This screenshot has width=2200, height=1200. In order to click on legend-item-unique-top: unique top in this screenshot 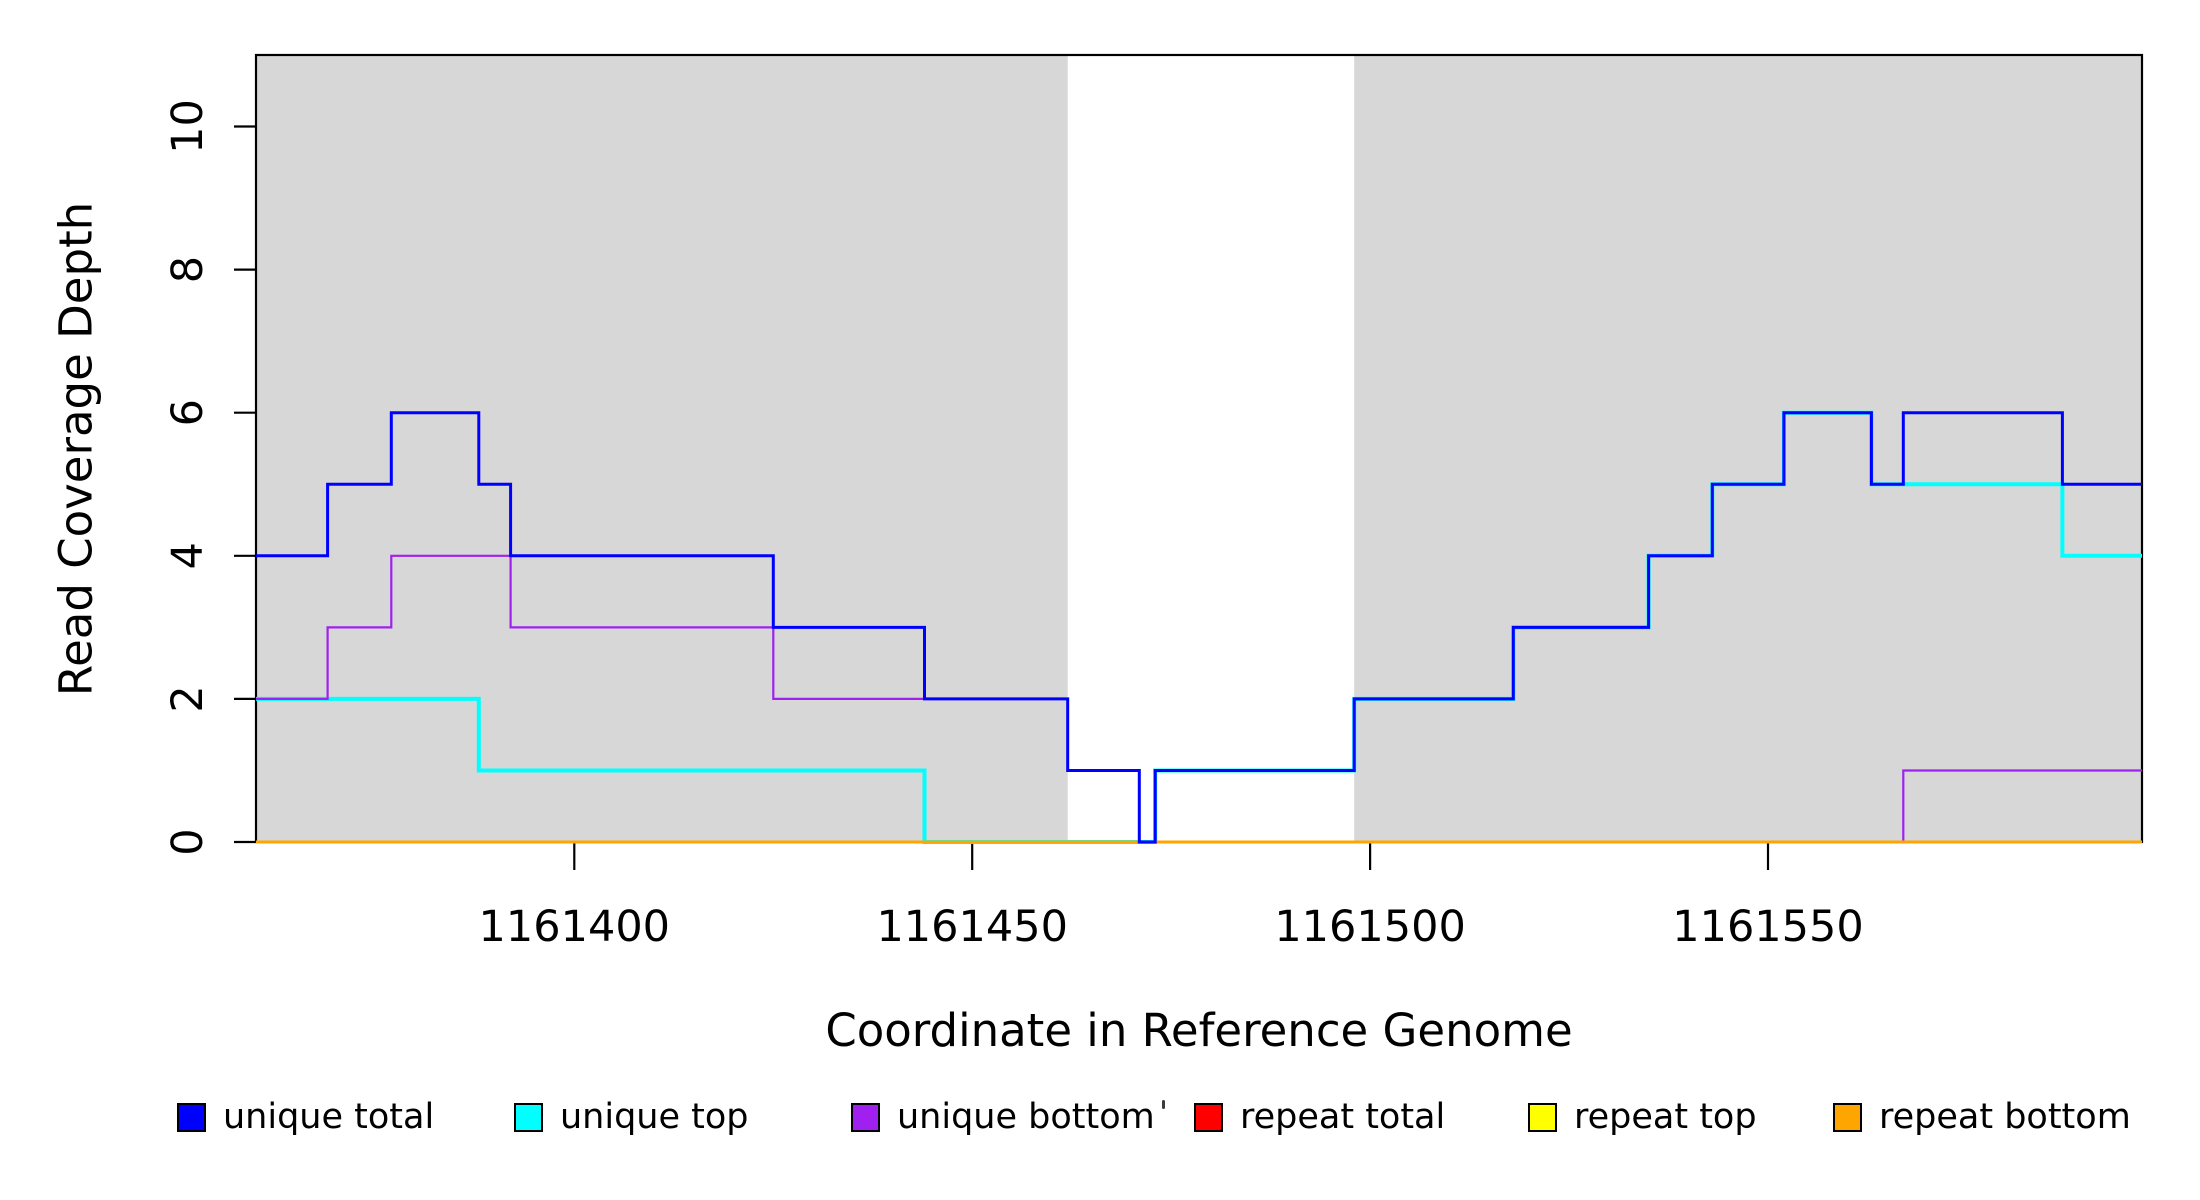, I will do `click(631, 1117)`.